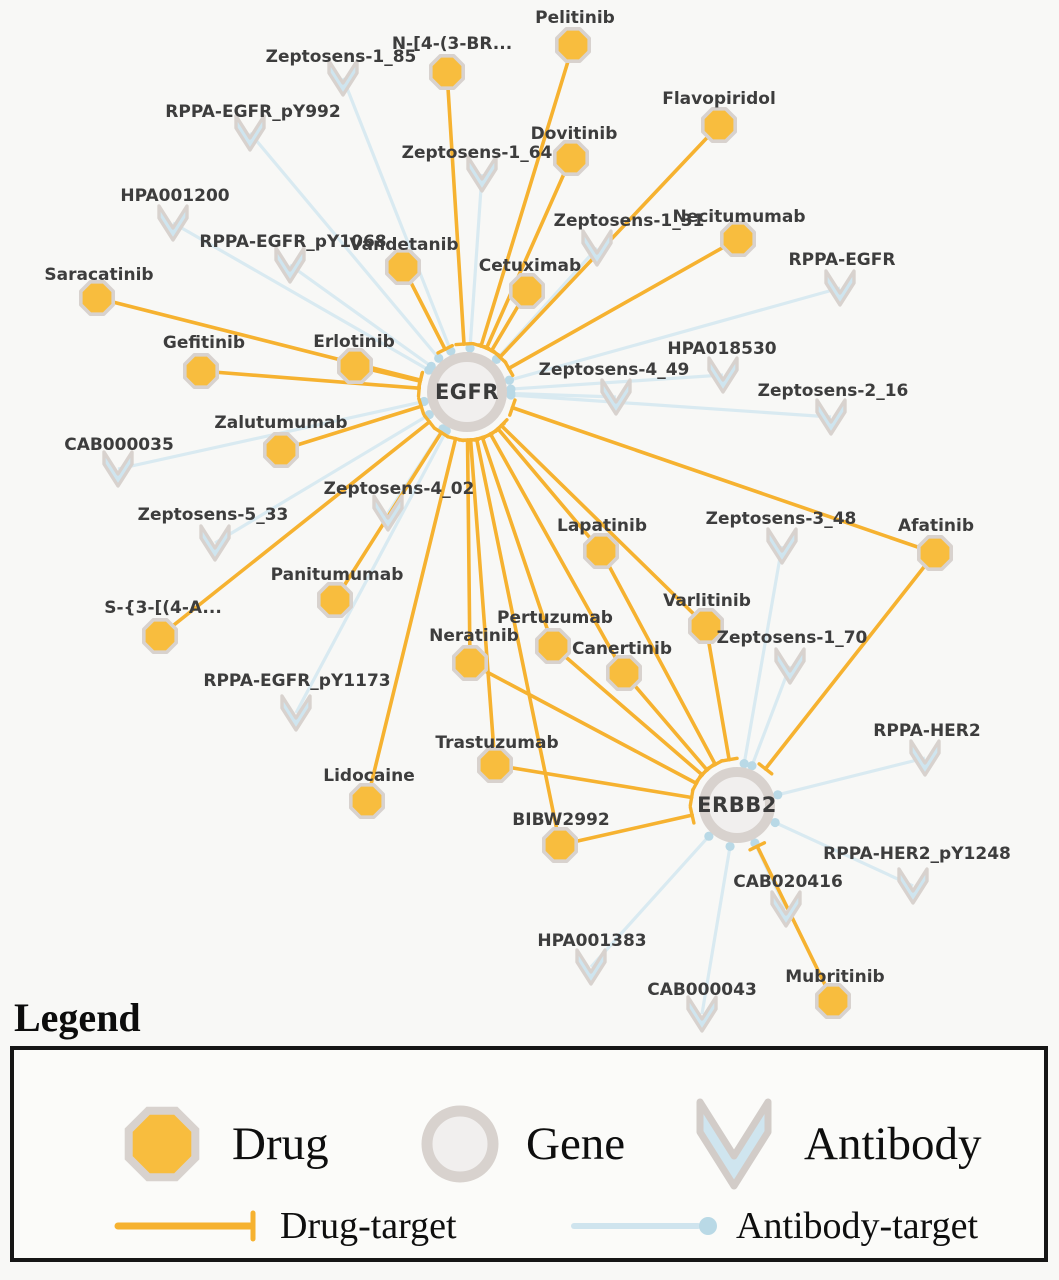  I want to click on node-flavopiridol, so click(719, 125).